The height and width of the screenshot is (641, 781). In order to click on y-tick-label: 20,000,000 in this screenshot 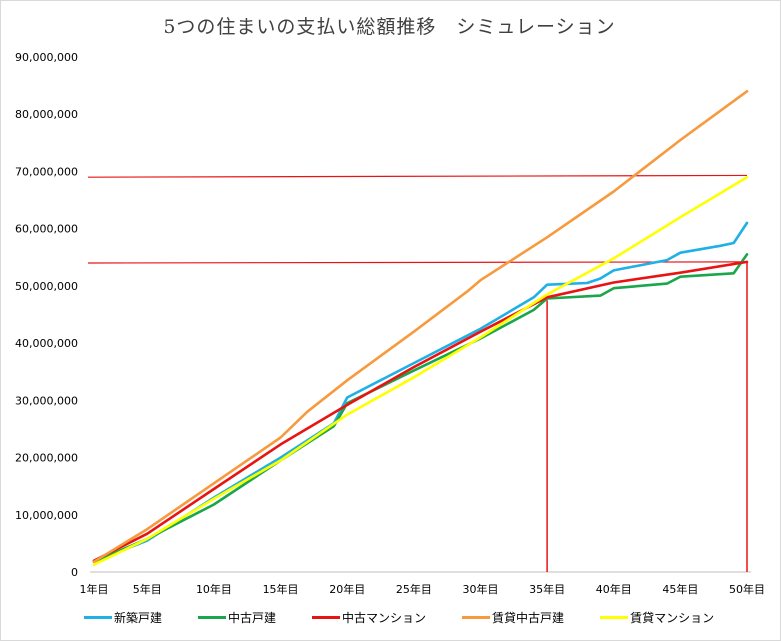, I will do `click(46, 458)`.